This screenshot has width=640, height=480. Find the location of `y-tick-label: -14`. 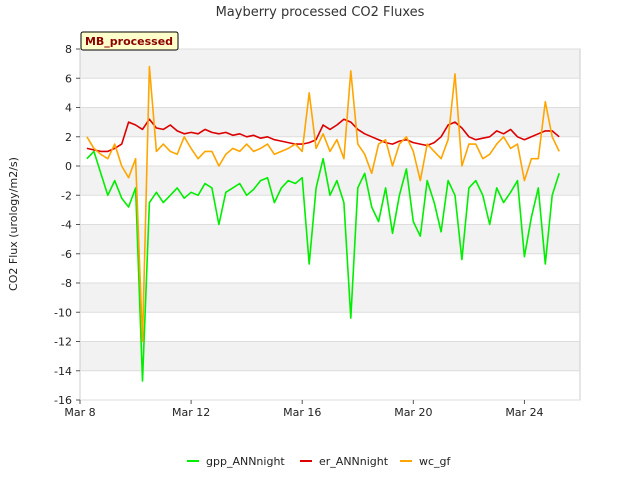

y-tick-label: -14 is located at coordinates (63, 371).